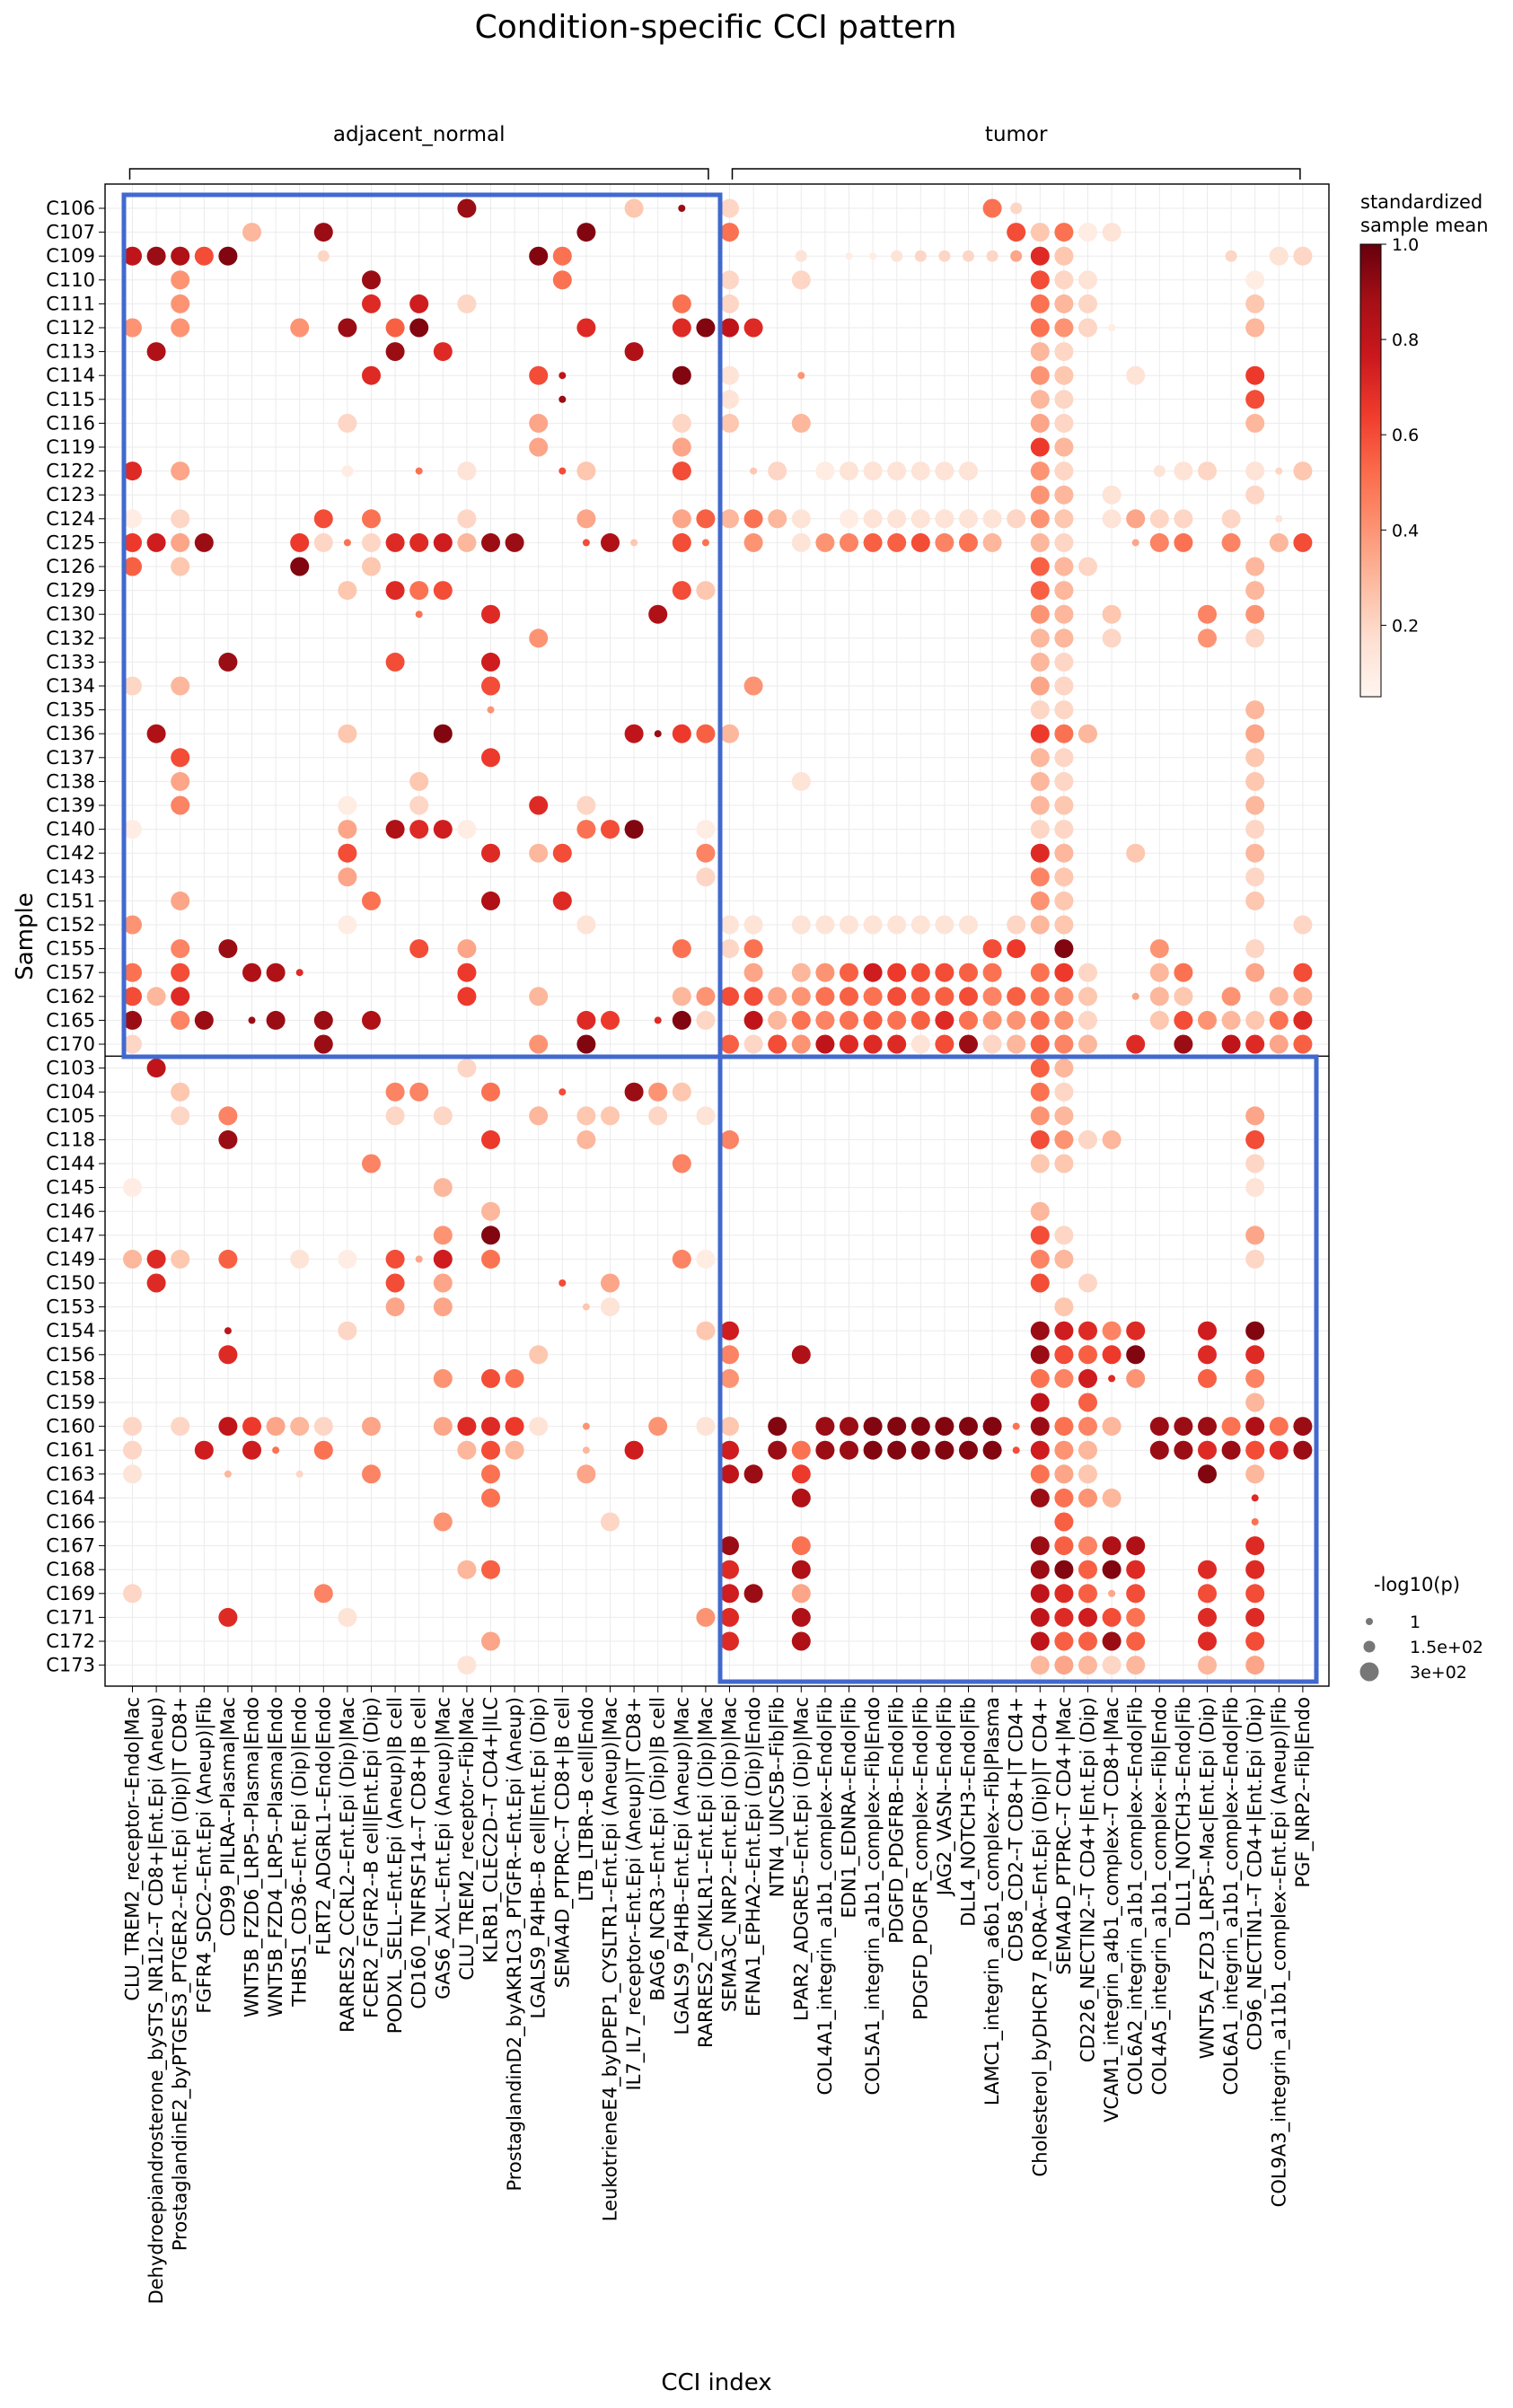 This screenshot has height=2408, width=1513. Describe the element at coordinates (70, 853) in the screenshot. I see `y-tick-label: C142` at that location.